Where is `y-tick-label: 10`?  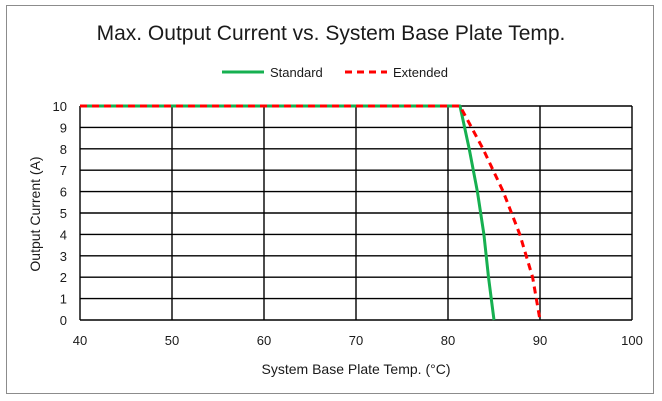 y-tick-label: 10 is located at coordinates (60, 106).